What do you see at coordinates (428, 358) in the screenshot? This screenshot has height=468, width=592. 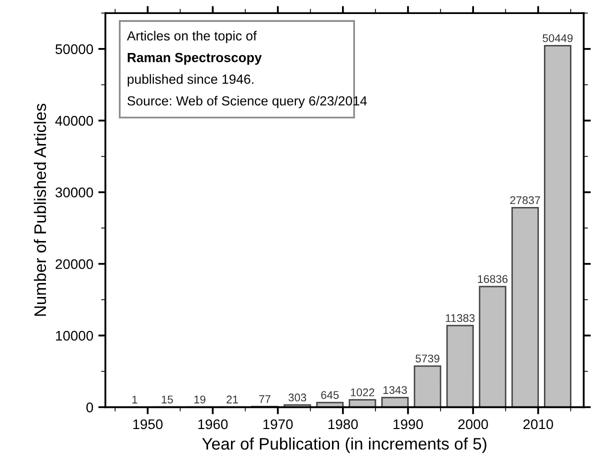 I see `data-label: 5739` at bounding box center [428, 358].